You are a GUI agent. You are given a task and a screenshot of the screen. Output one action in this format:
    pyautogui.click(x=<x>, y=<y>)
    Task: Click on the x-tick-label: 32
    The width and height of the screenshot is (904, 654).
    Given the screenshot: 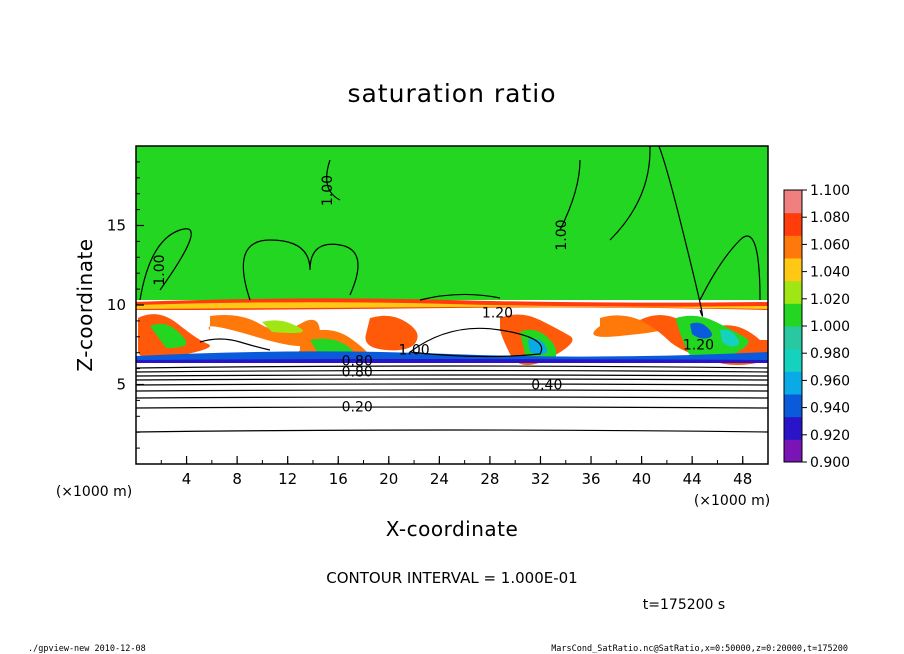 What is the action you would take?
    pyautogui.click(x=540, y=479)
    